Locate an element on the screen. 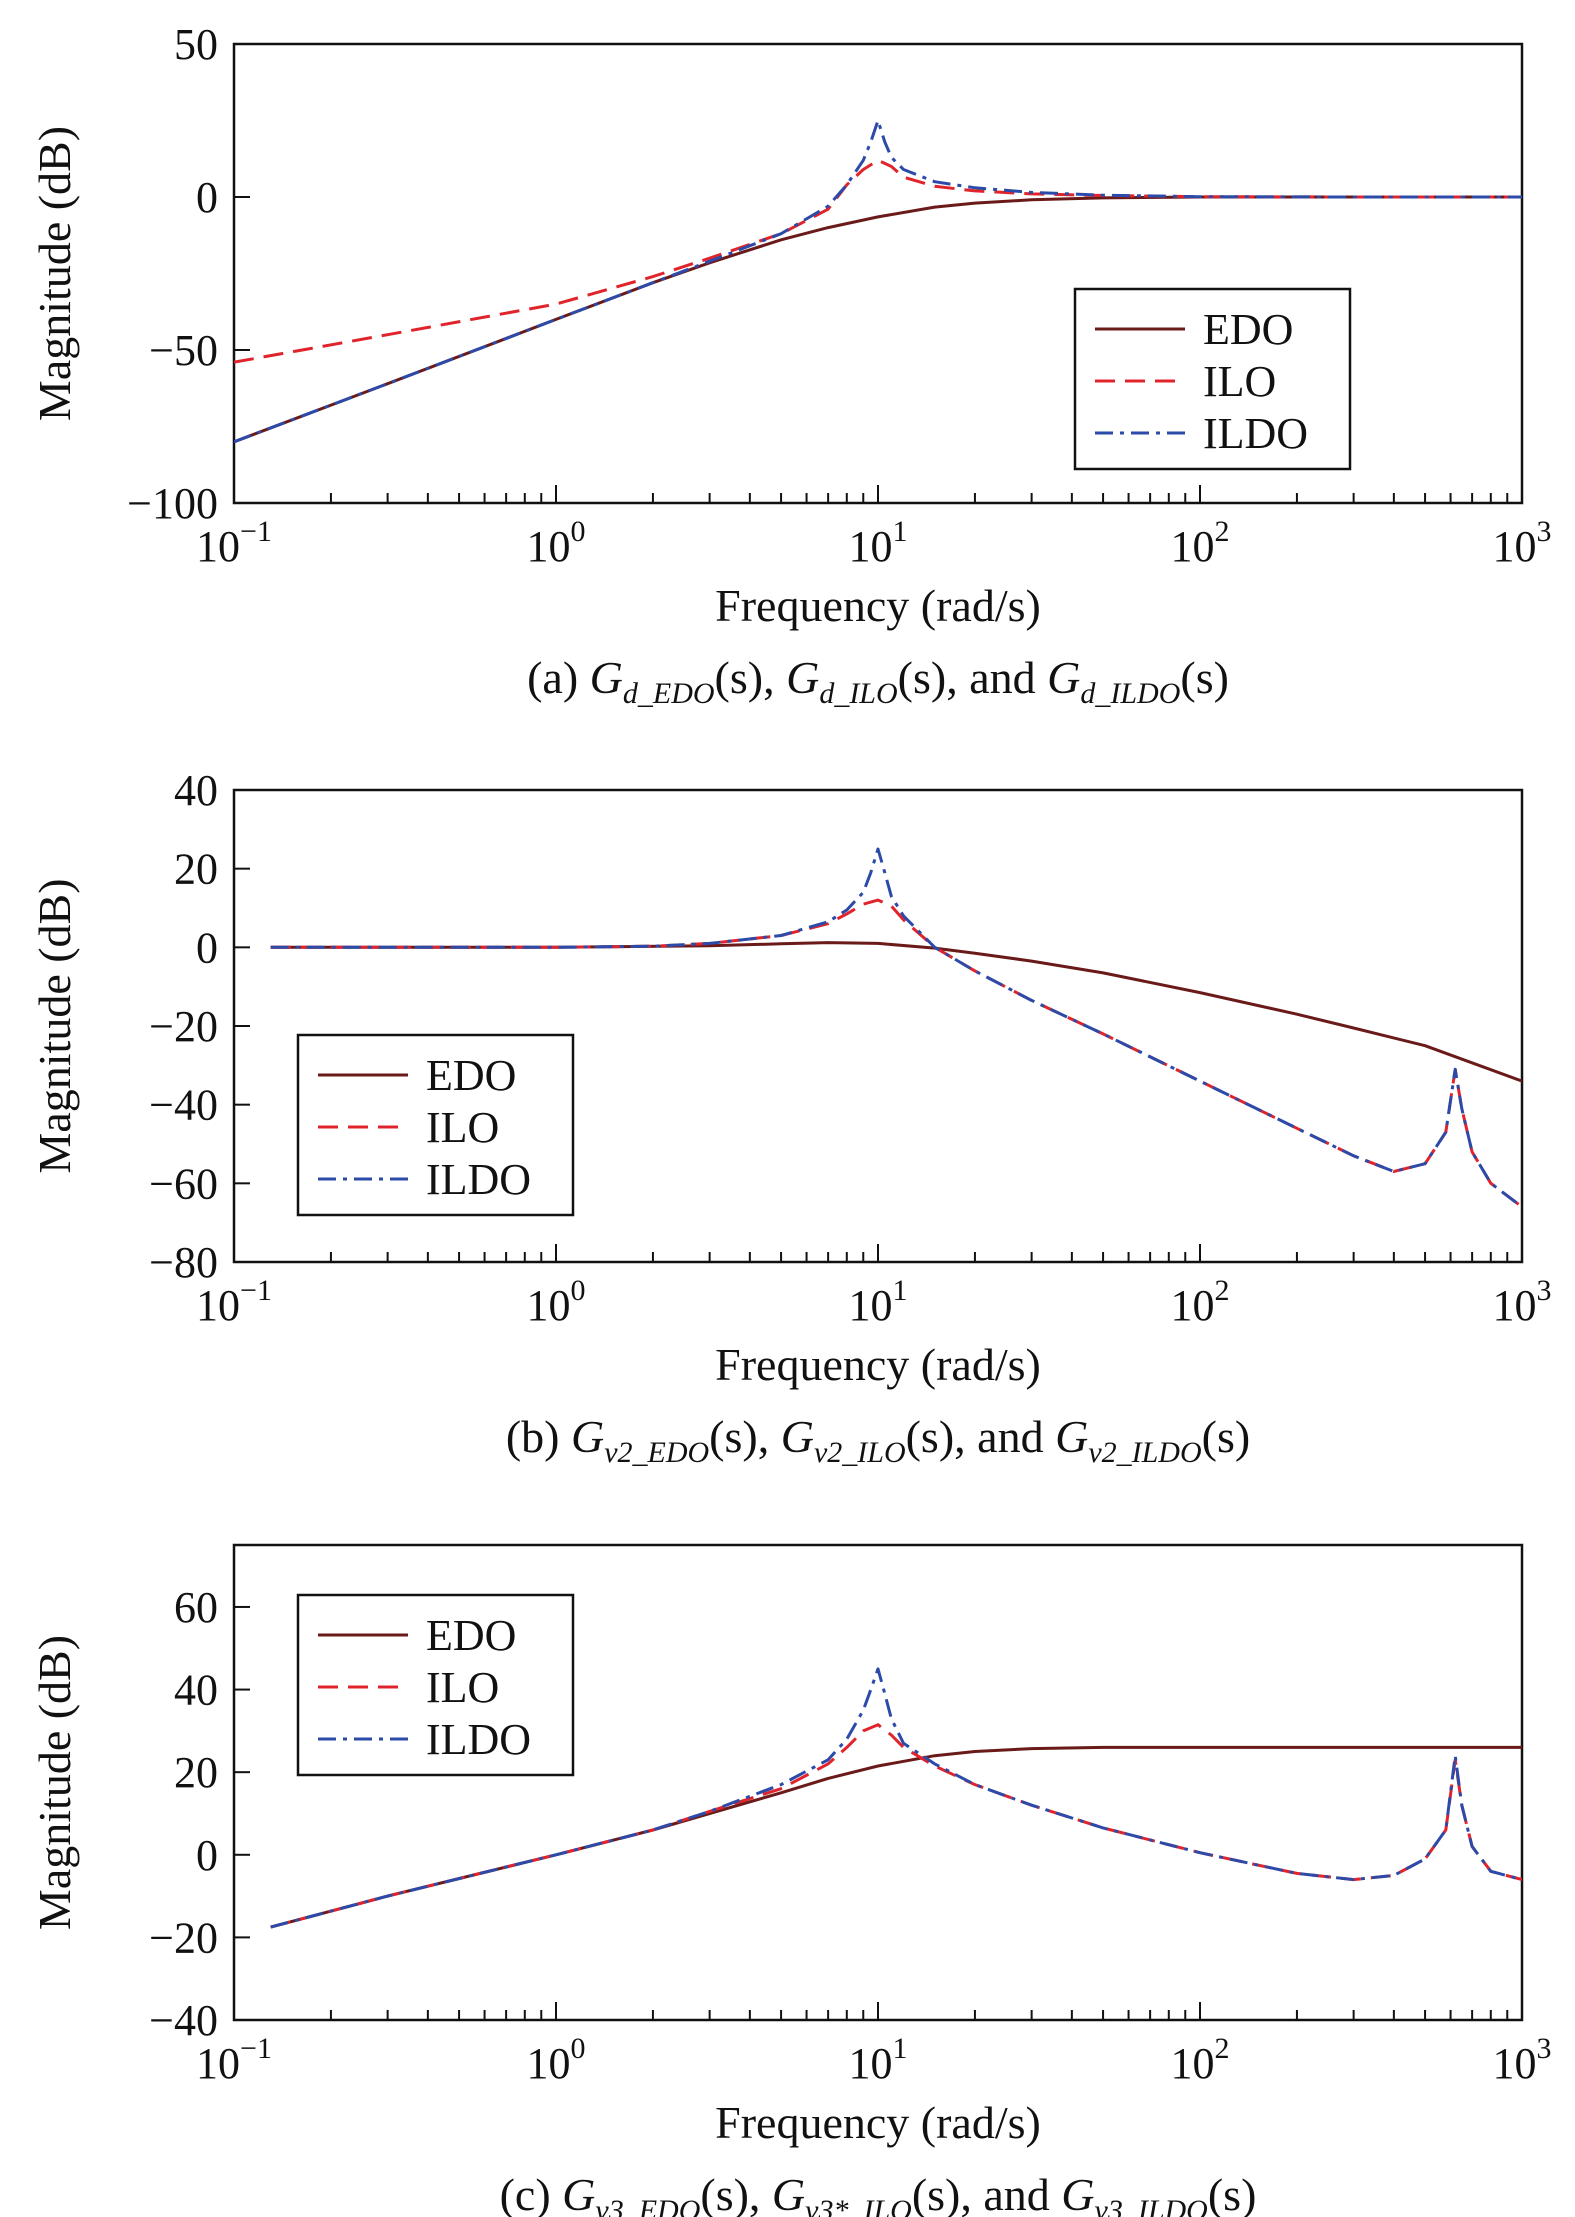 The height and width of the screenshot is (2217, 1575). y-tick-label: −100 is located at coordinates (172, 503).